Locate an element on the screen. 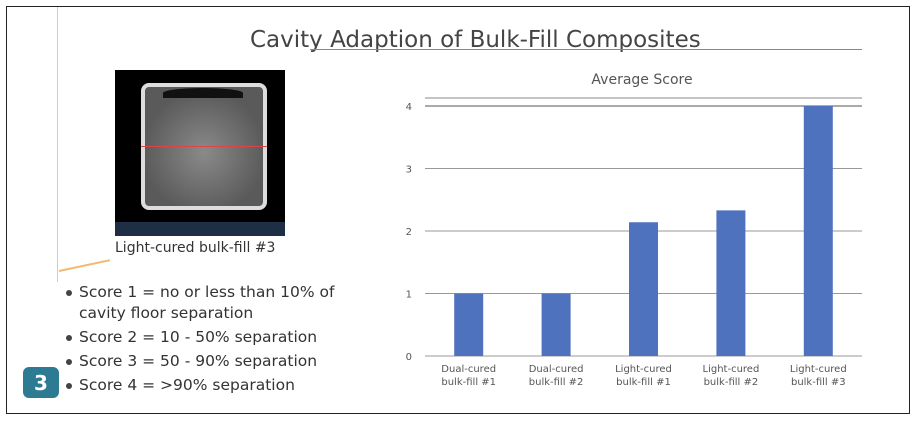 This screenshot has width=918, height=422. bullet-score-2: Score 2 = 10 - 50% separation is located at coordinates (206, 337).